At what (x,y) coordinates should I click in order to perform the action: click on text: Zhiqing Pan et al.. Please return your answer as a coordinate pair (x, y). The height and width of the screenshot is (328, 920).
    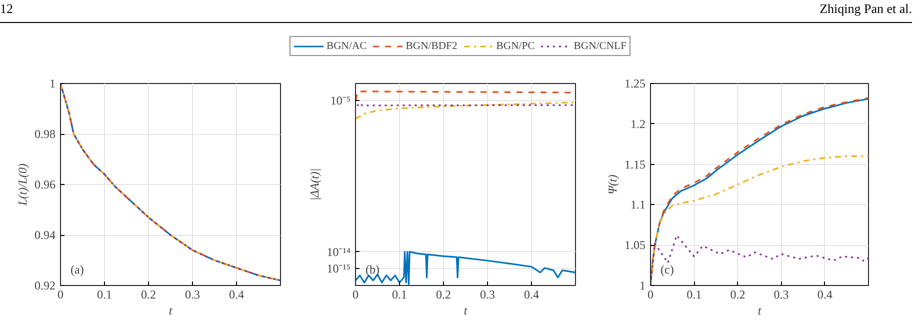
    Looking at the image, I should click on (866, 9).